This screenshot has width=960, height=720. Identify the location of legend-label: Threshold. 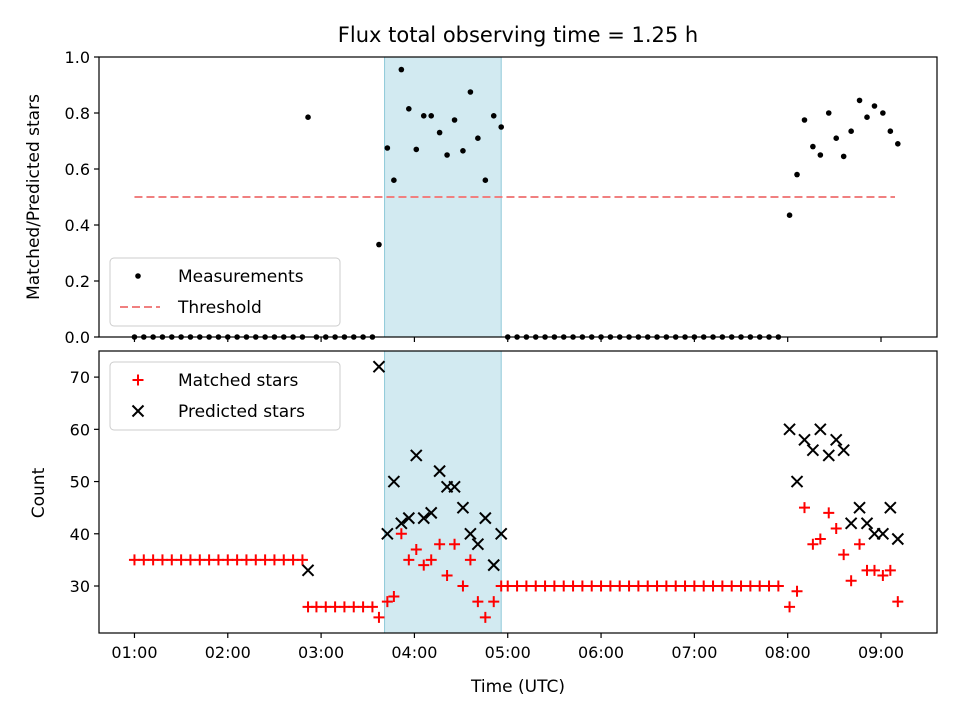
(219, 308).